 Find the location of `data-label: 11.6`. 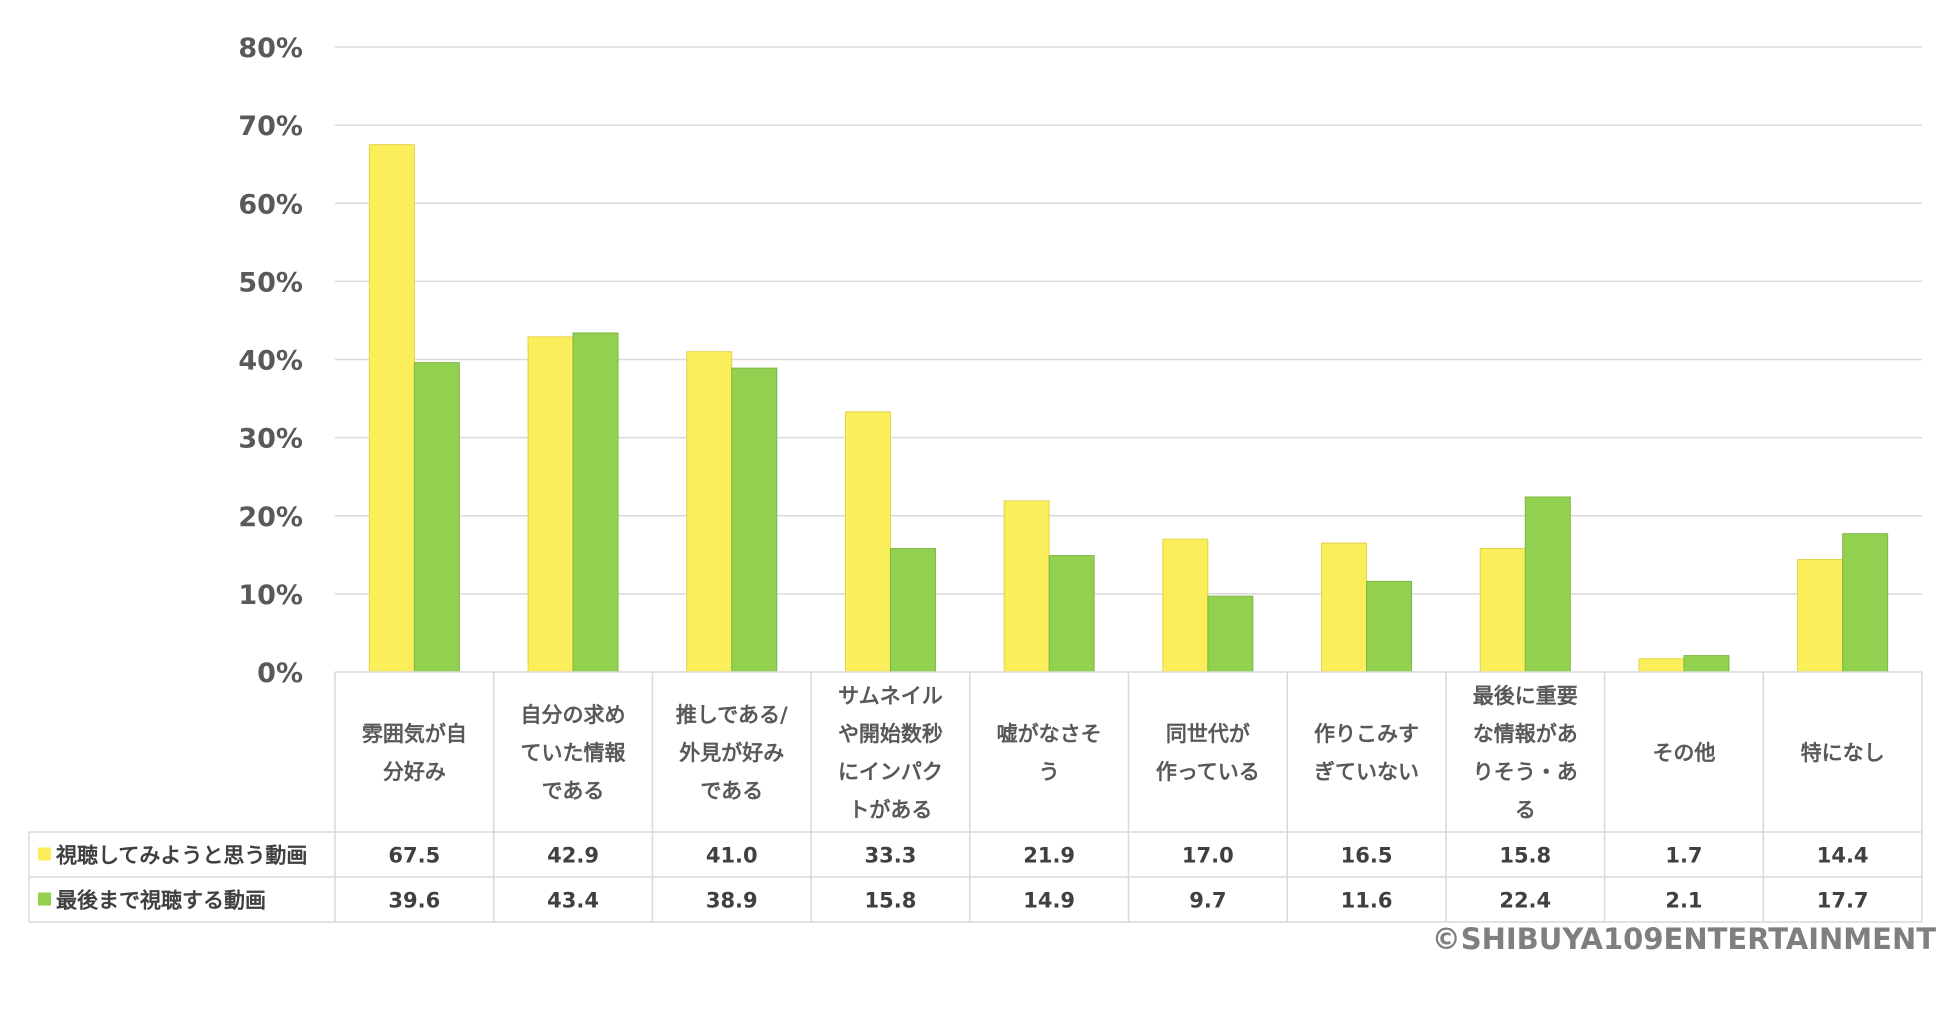

data-label: 11.6 is located at coordinates (1367, 901).